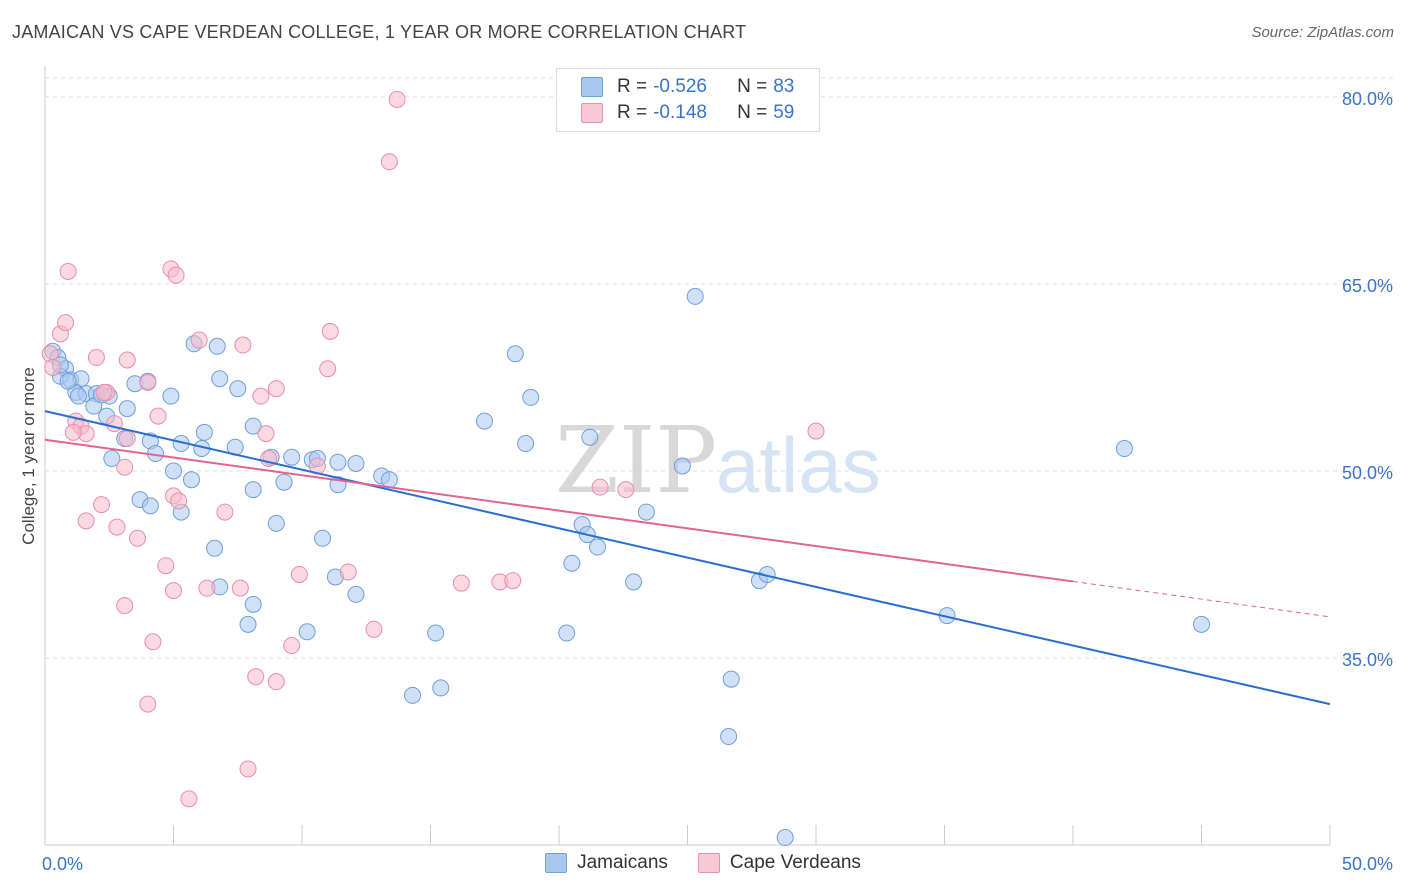 Image resolution: width=1406 pixels, height=892 pixels. Describe the element at coordinates (1367, 660) in the screenshot. I see `y-tick-label: 35.0%` at that location.